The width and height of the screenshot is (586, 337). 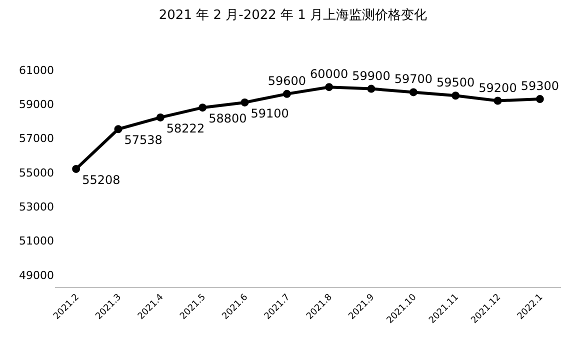 What do you see at coordinates (227, 119) in the screenshot?
I see `data-label: 58800` at bounding box center [227, 119].